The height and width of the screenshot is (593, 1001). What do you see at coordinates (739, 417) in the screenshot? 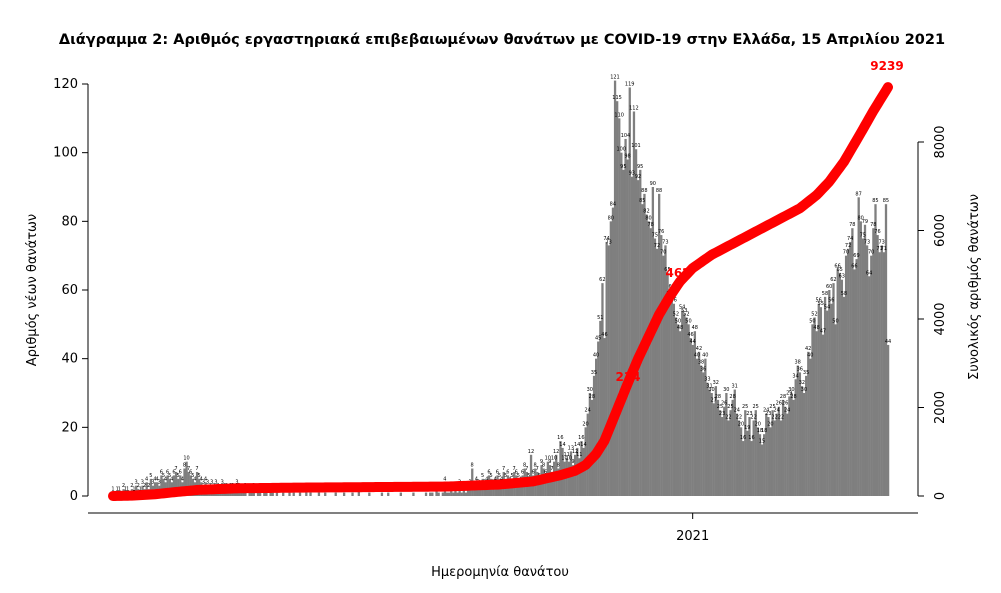
I see `bar-value-label: 22` at bounding box center [739, 417].